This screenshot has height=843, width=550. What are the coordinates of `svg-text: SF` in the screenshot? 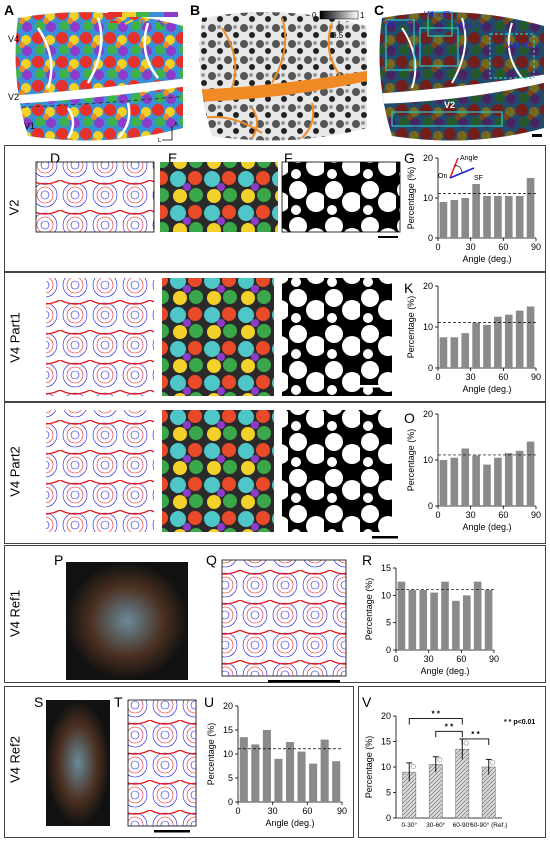 It's located at (478, 178).